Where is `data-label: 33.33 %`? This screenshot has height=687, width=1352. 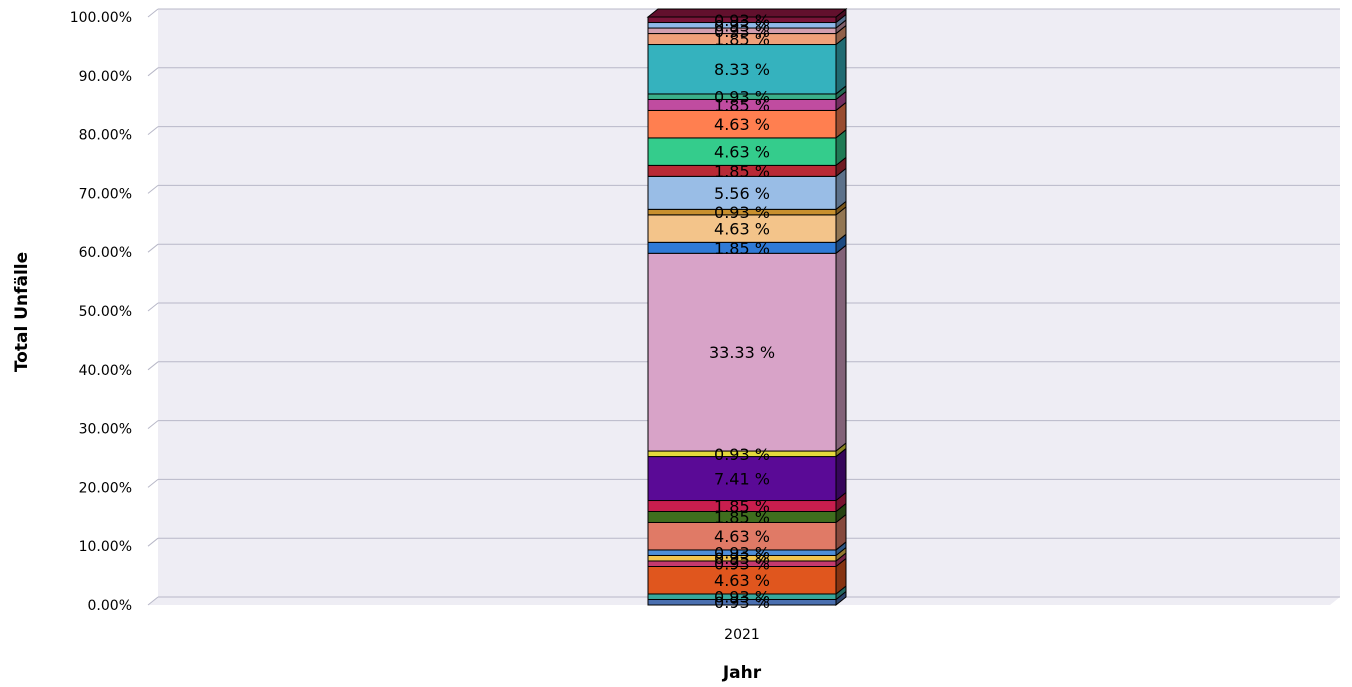 data-label: 33.33 % is located at coordinates (742, 352).